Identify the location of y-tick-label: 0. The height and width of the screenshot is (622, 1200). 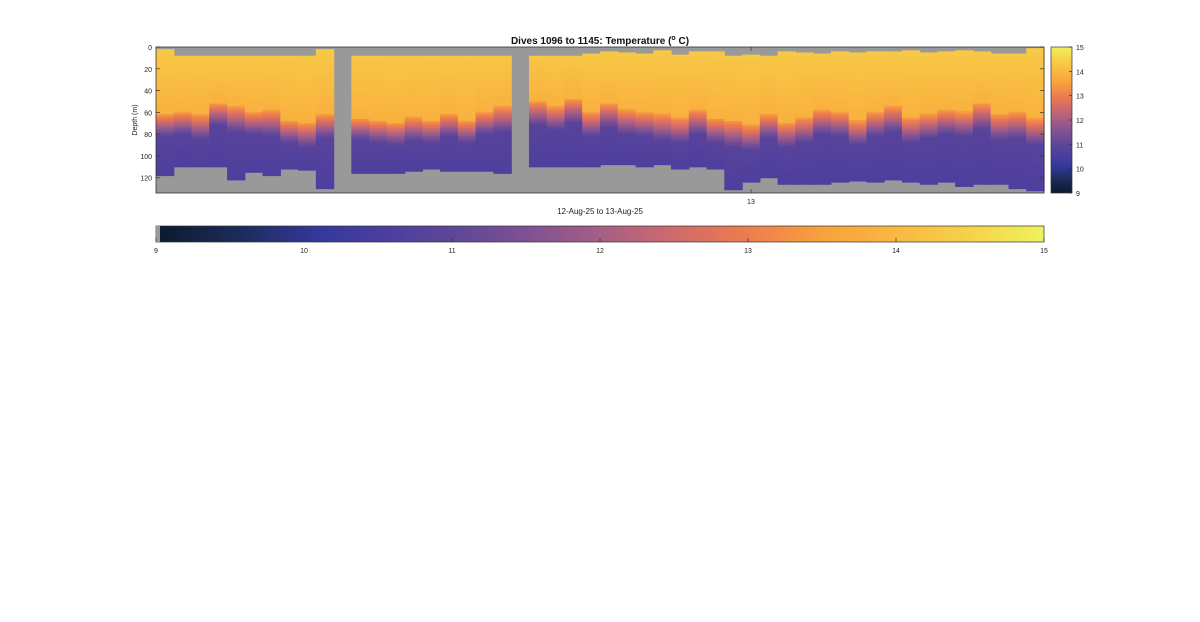
(150, 48).